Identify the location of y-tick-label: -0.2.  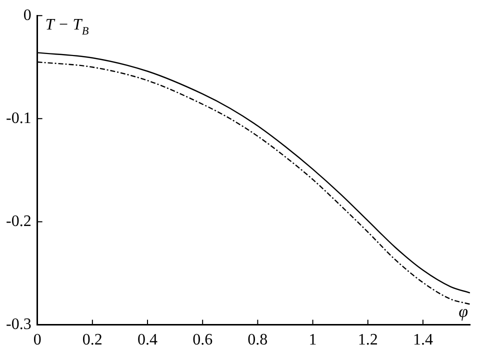
(19, 221).